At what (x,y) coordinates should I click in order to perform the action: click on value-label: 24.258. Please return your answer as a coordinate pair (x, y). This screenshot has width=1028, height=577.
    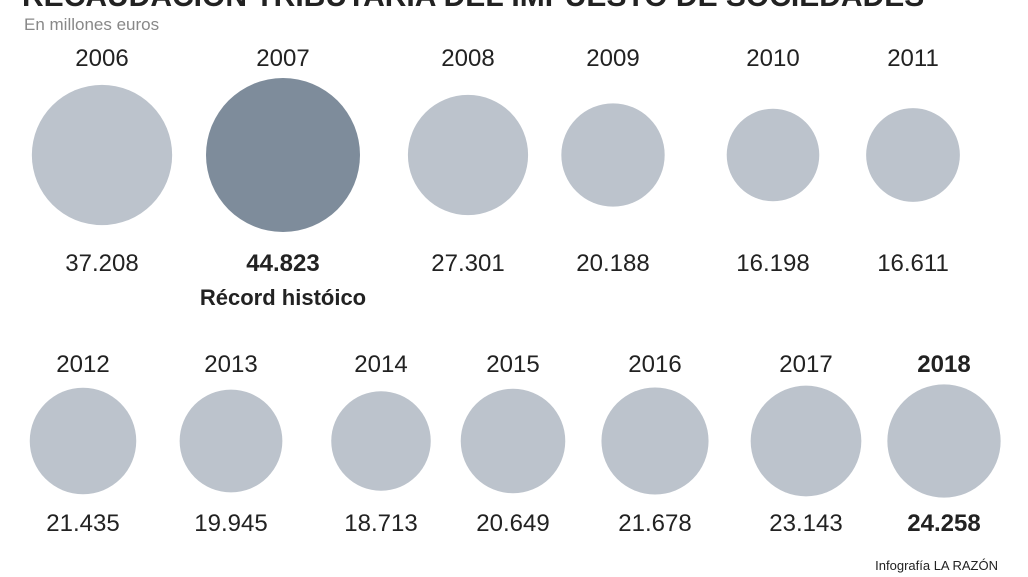
    Looking at the image, I should click on (943, 523).